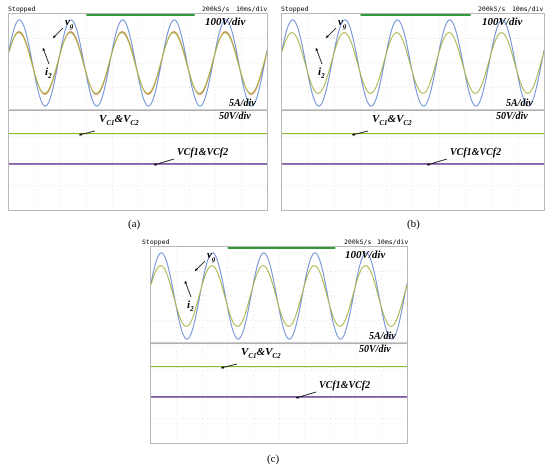 The width and height of the screenshot is (550, 469). What do you see at coordinates (134, 224) in the screenshot?
I see `figure-caption: (a)` at bounding box center [134, 224].